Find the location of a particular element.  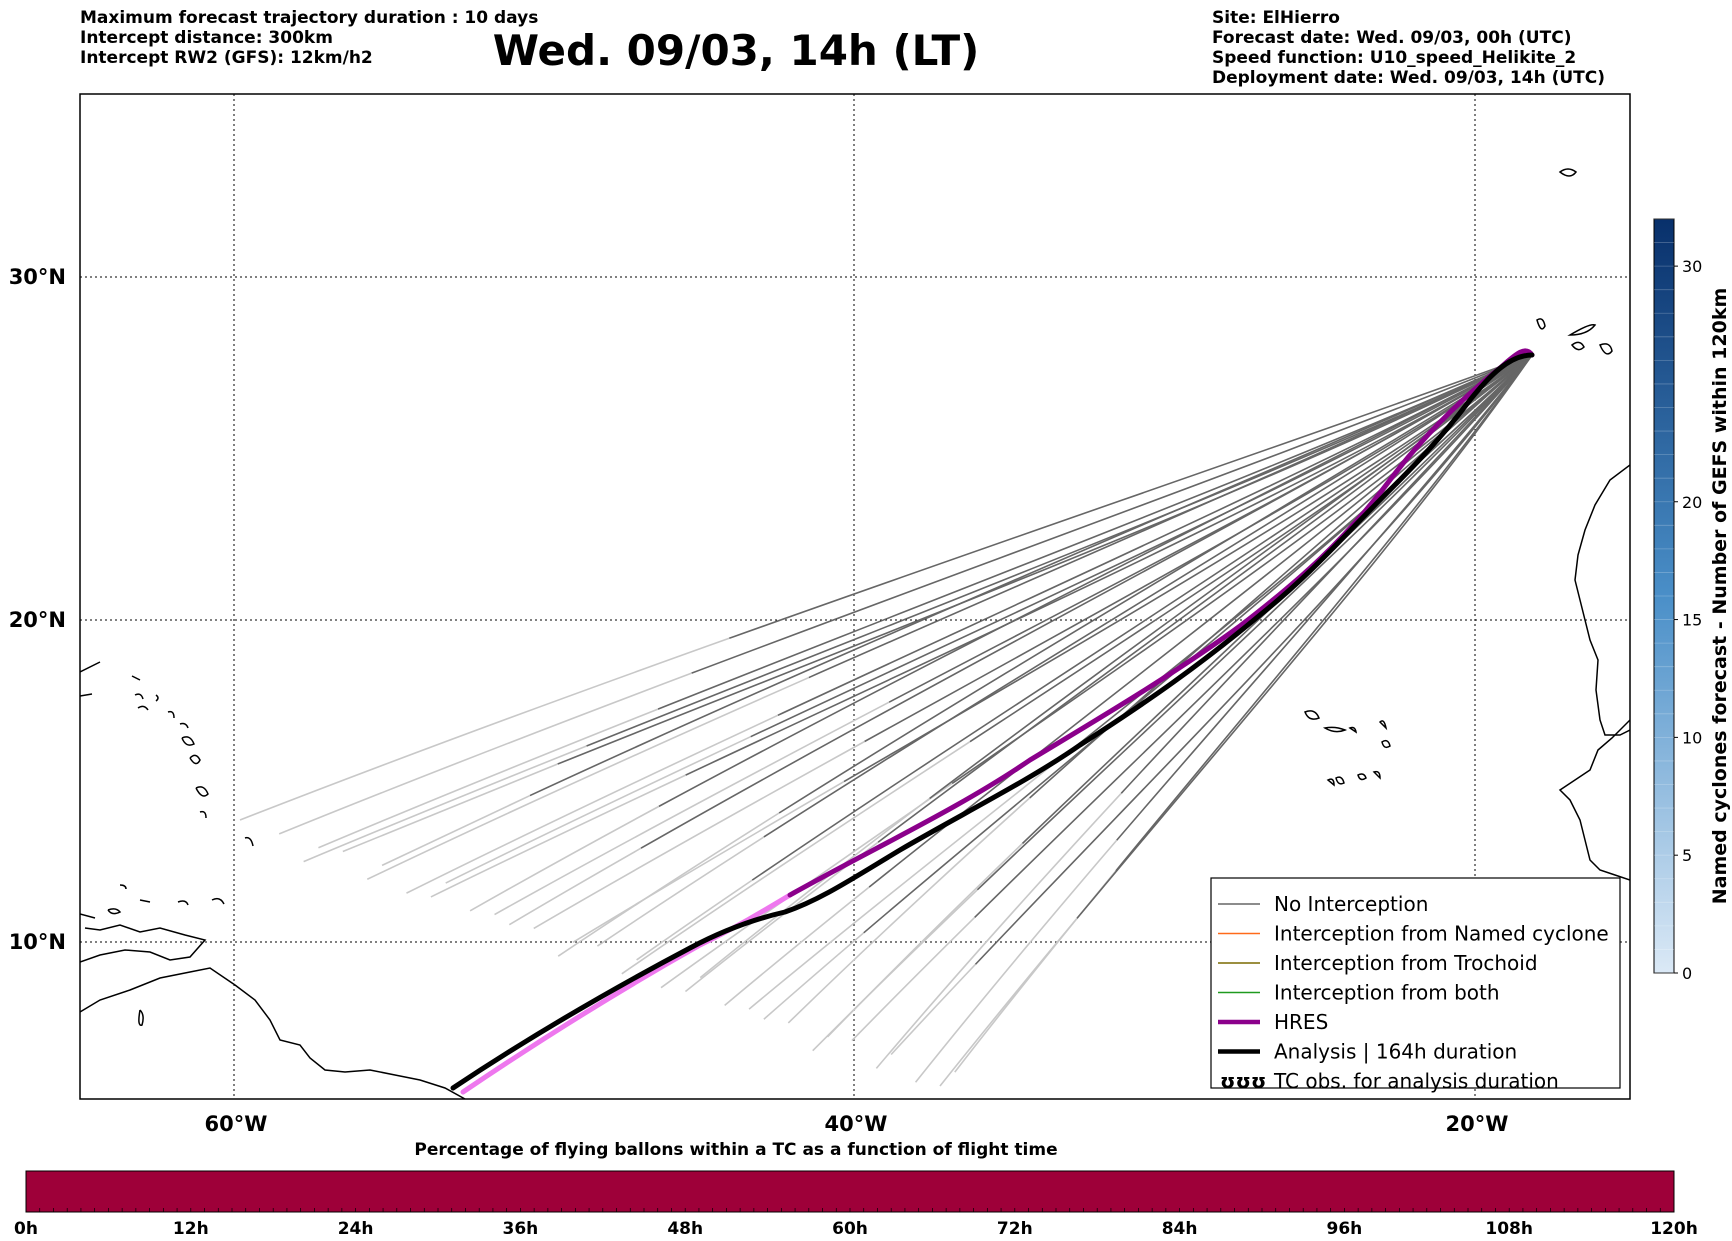

hres-trajectory-early is located at coordinates (626, 993).